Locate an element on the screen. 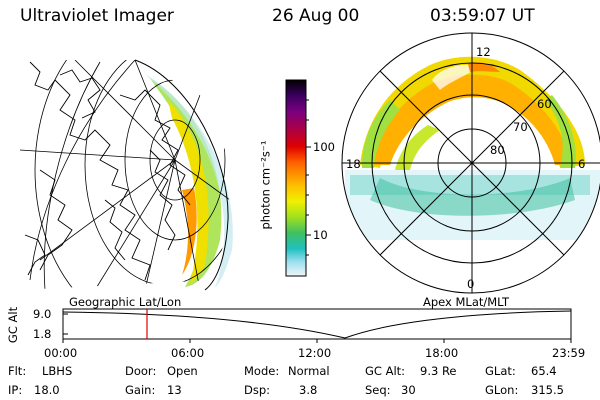 The width and height of the screenshot is (600, 400). altitude-timeline is located at coordinates (317, 325).